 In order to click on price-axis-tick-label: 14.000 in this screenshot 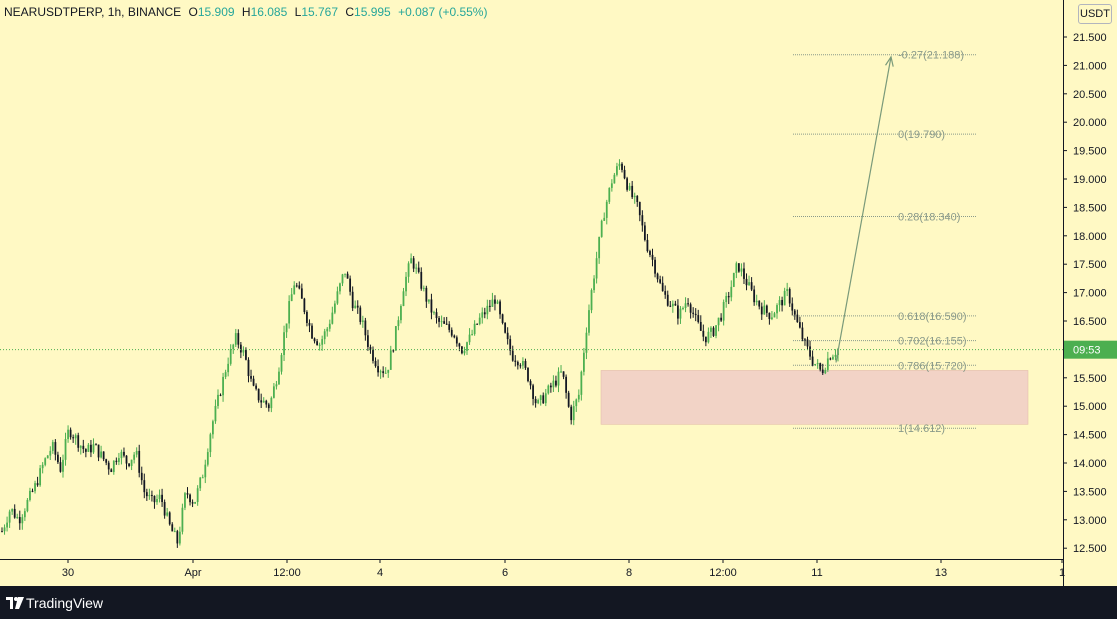, I will do `click(1090, 464)`.